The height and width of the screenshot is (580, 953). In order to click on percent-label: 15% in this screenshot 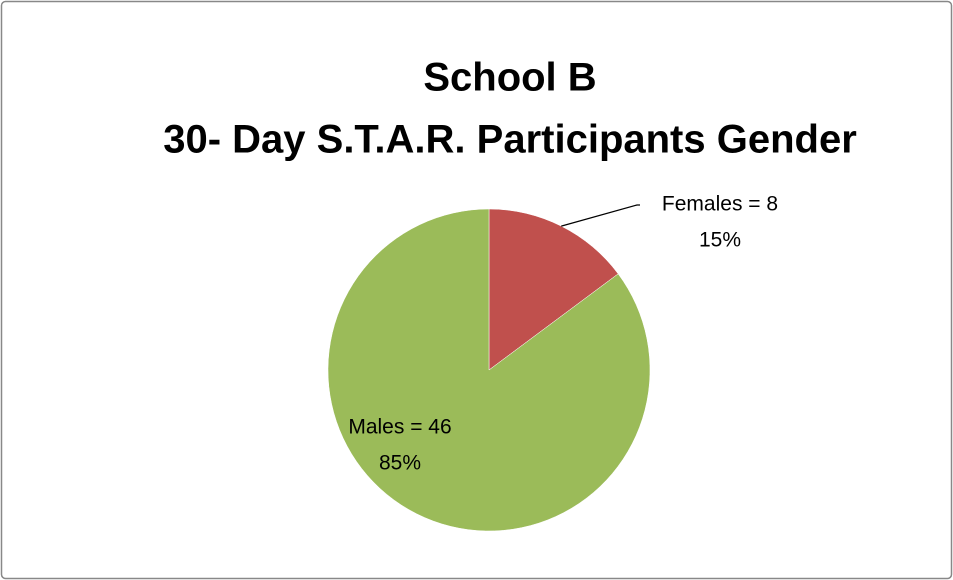, I will do `click(720, 240)`.